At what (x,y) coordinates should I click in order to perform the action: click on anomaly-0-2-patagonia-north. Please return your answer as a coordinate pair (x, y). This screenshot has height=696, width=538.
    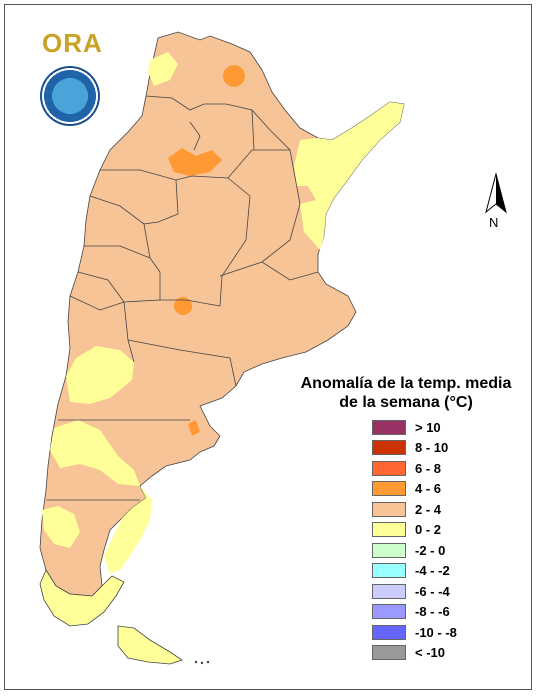
    Looking at the image, I should click on (100, 375).